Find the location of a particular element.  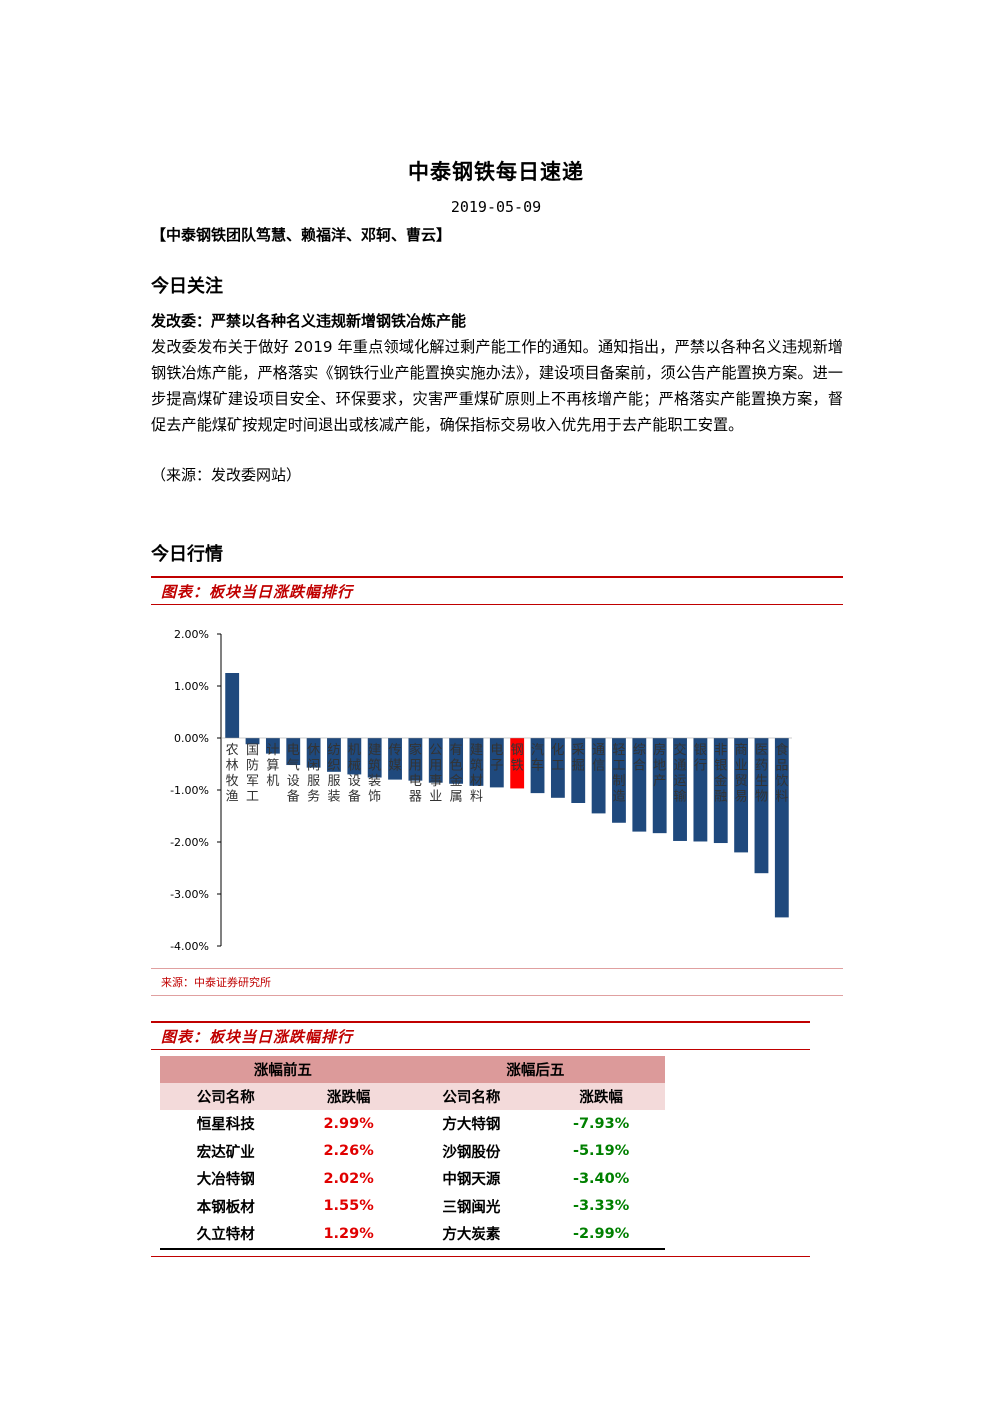

bar-钢铁 is located at coordinates (517, 763).